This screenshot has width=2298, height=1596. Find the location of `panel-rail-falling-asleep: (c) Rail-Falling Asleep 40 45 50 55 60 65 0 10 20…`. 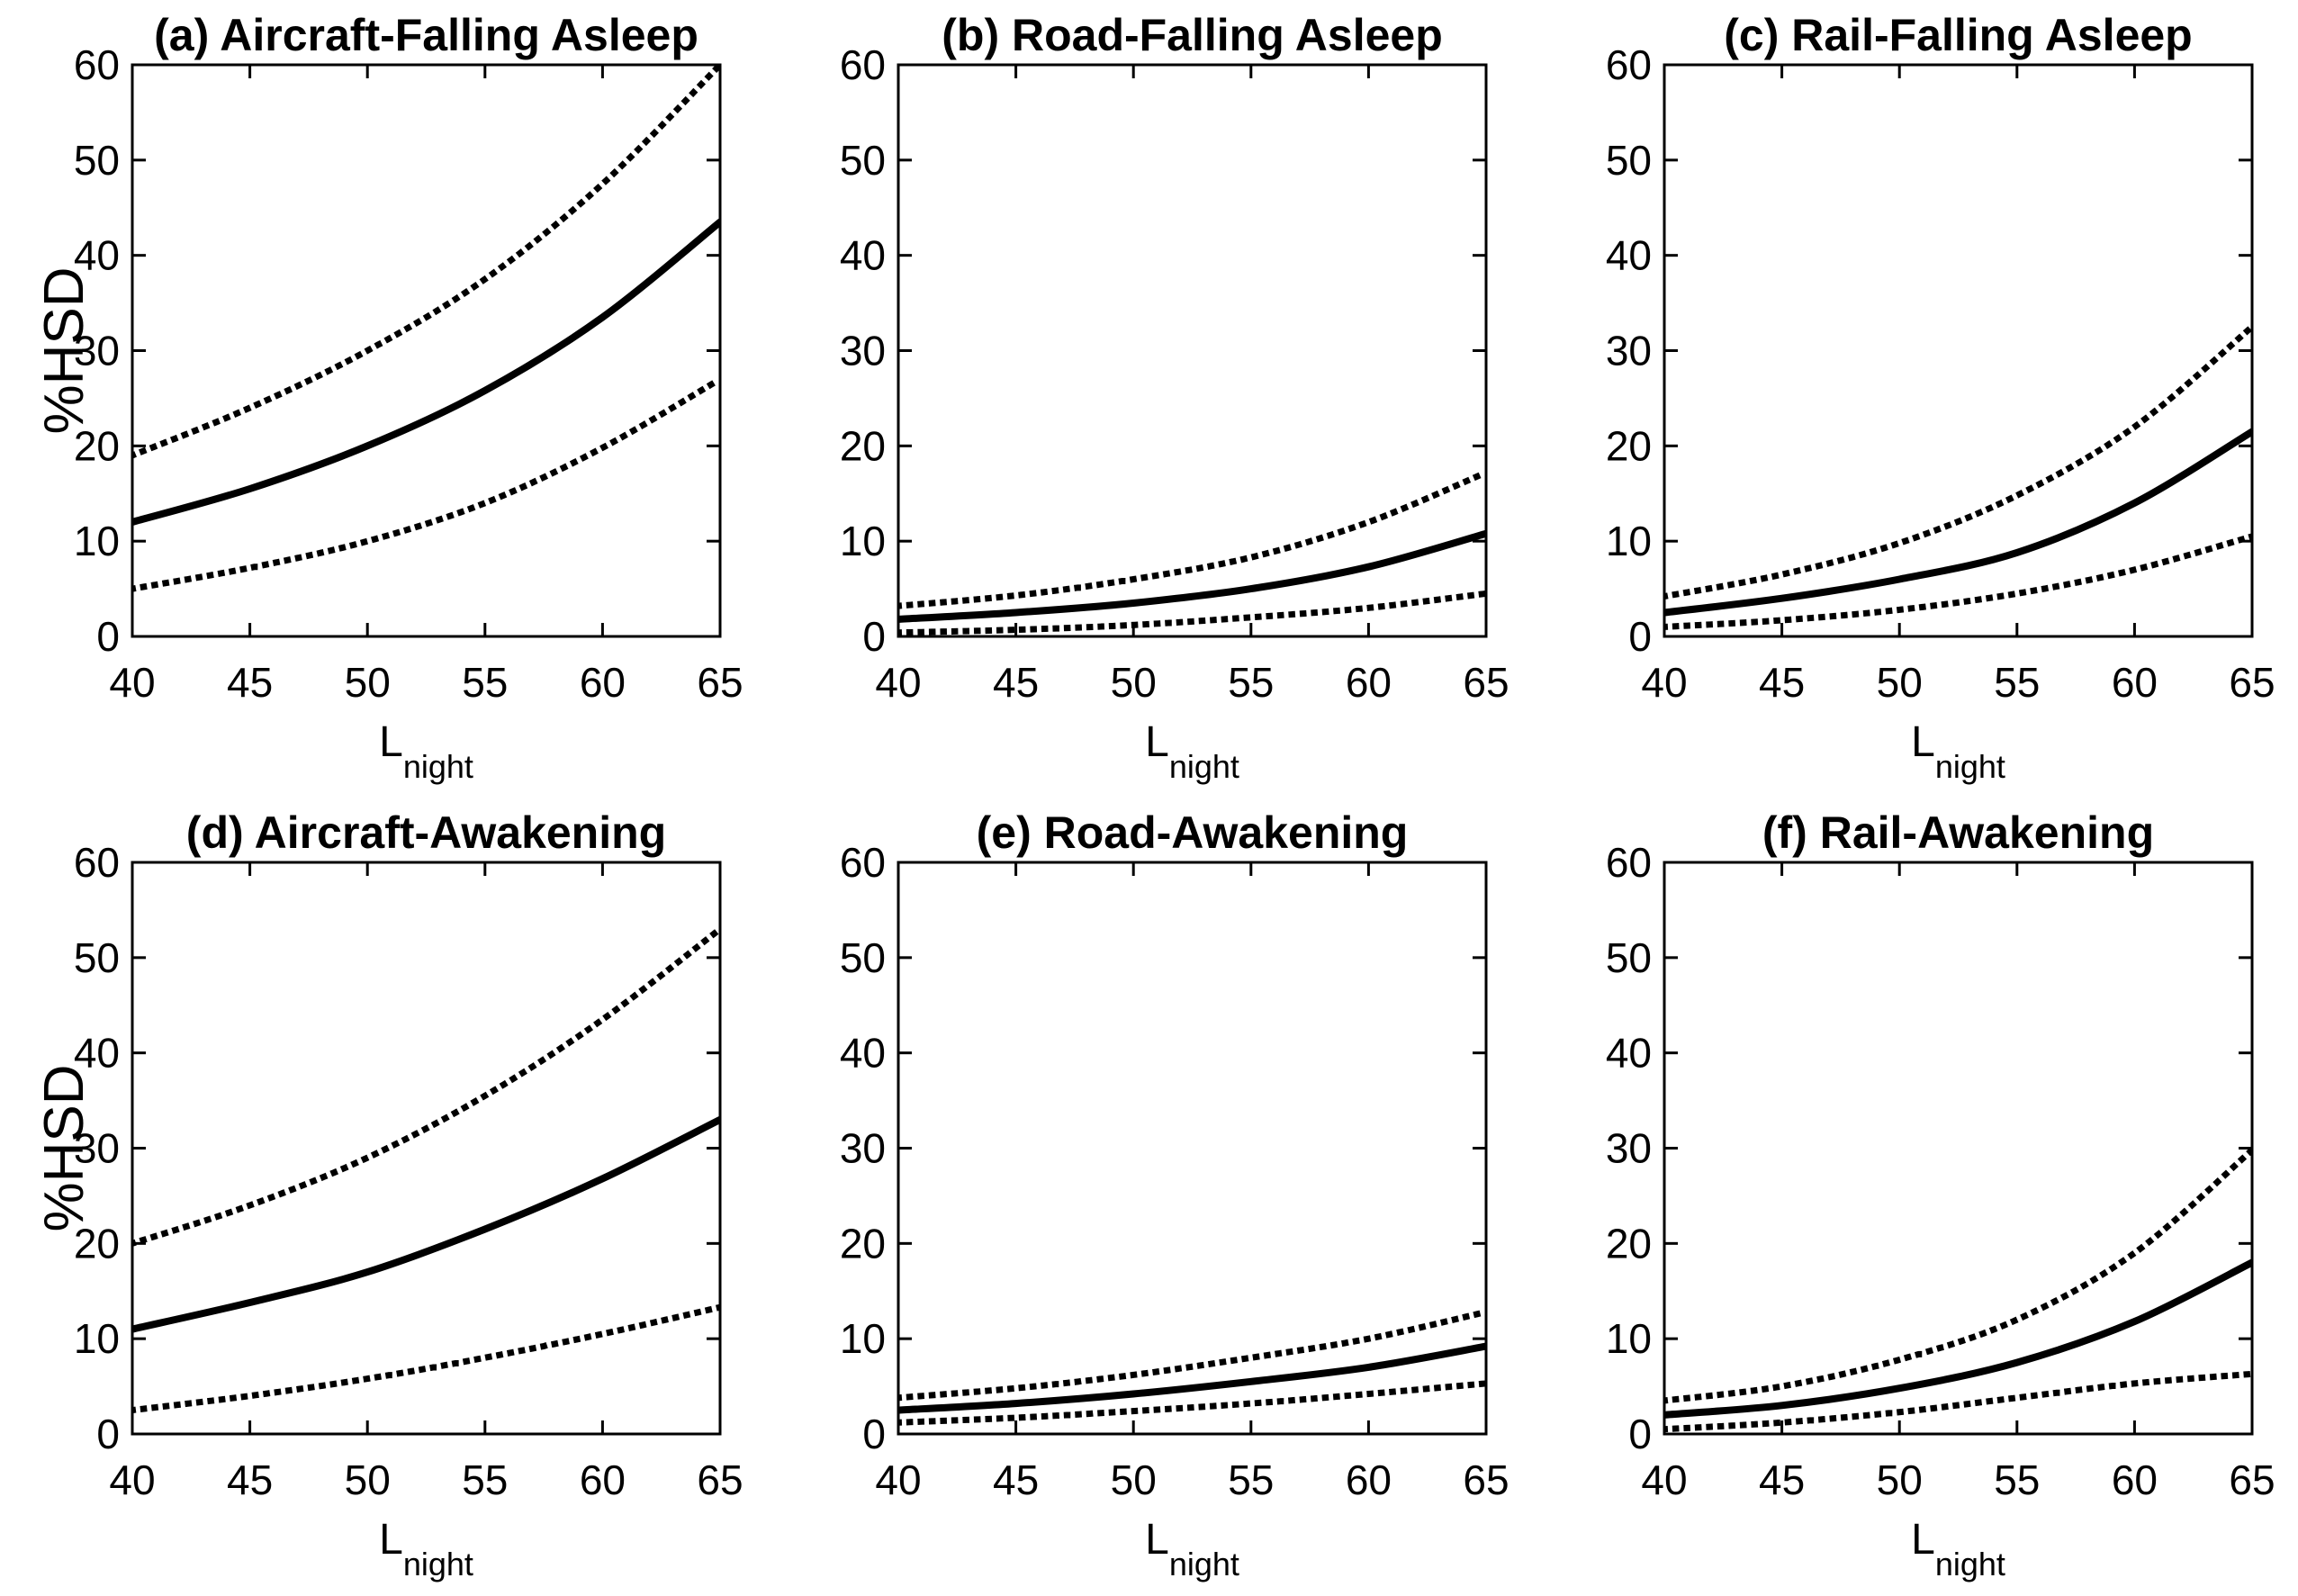

panel-rail-falling-asleep: (c) Rail-Falling Asleep 40 45 50 55 60 65 0 10 20… is located at coordinates (1940, 397).